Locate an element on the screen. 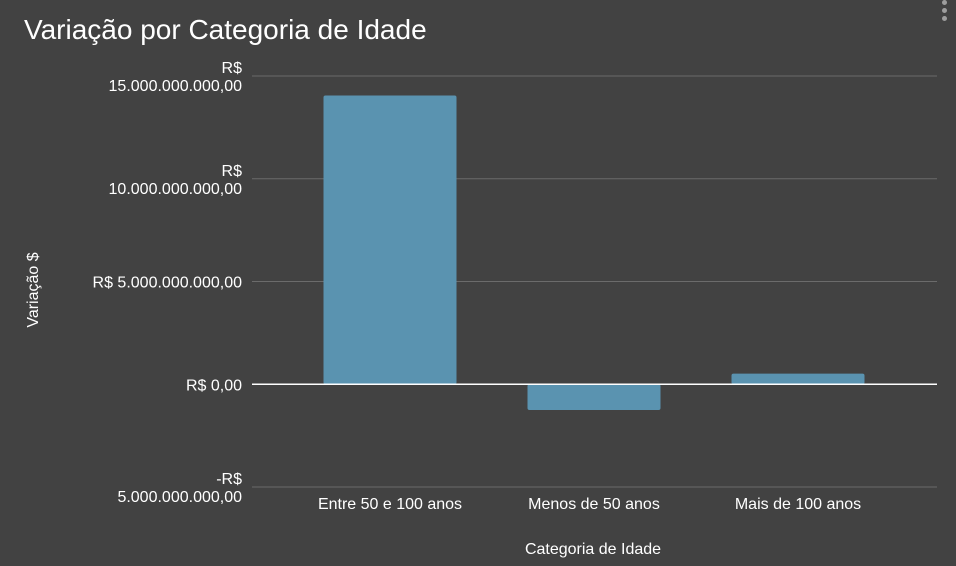 The height and width of the screenshot is (566, 956). y-tick-label: R$ 0,00 is located at coordinates (214, 385).